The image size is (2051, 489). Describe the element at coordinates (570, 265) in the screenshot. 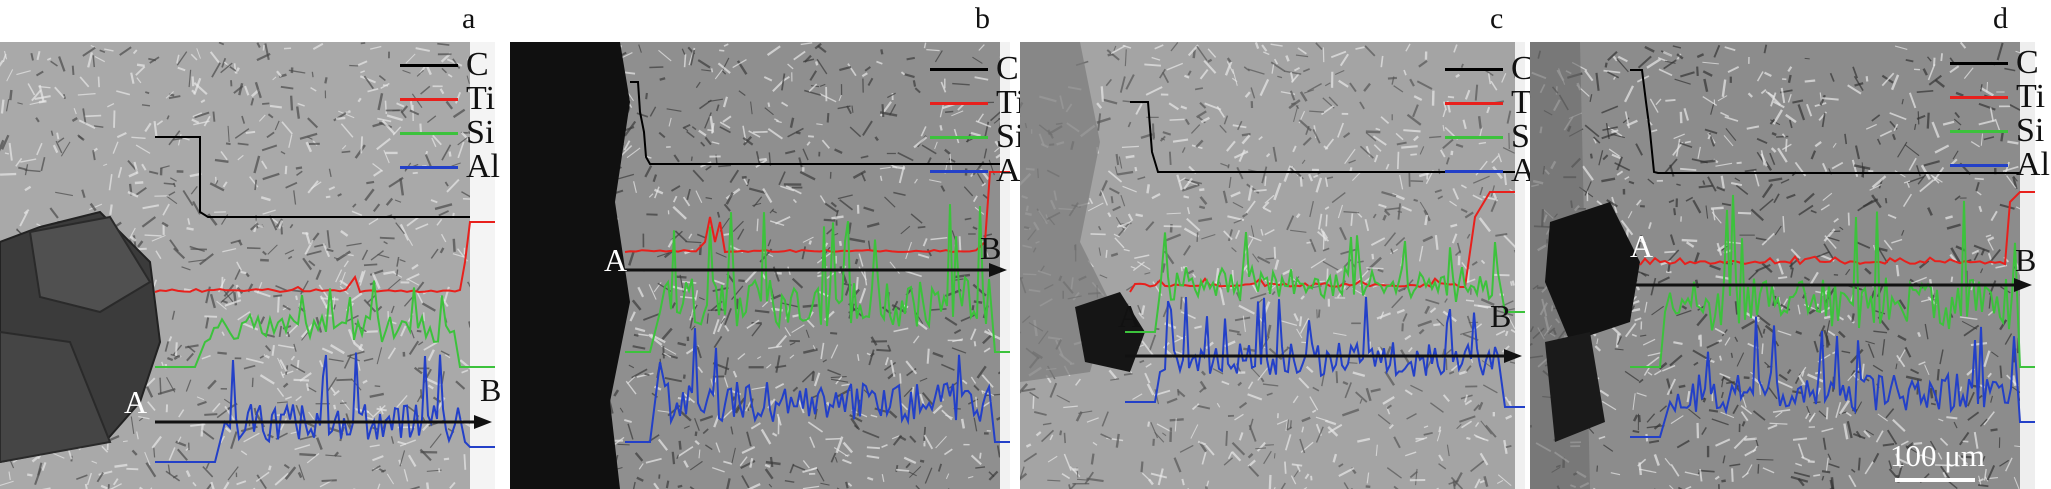

I see `dark-phase-region` at that location.